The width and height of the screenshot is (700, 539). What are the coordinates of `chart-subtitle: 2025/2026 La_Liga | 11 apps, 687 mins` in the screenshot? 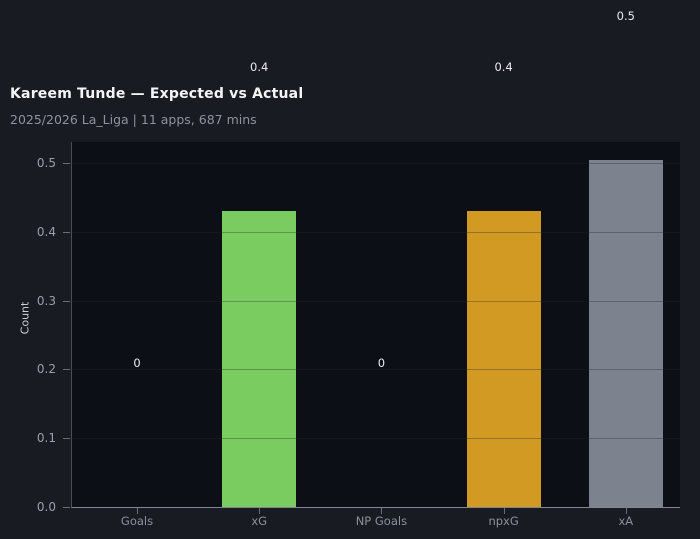 It's located at (133, 119).